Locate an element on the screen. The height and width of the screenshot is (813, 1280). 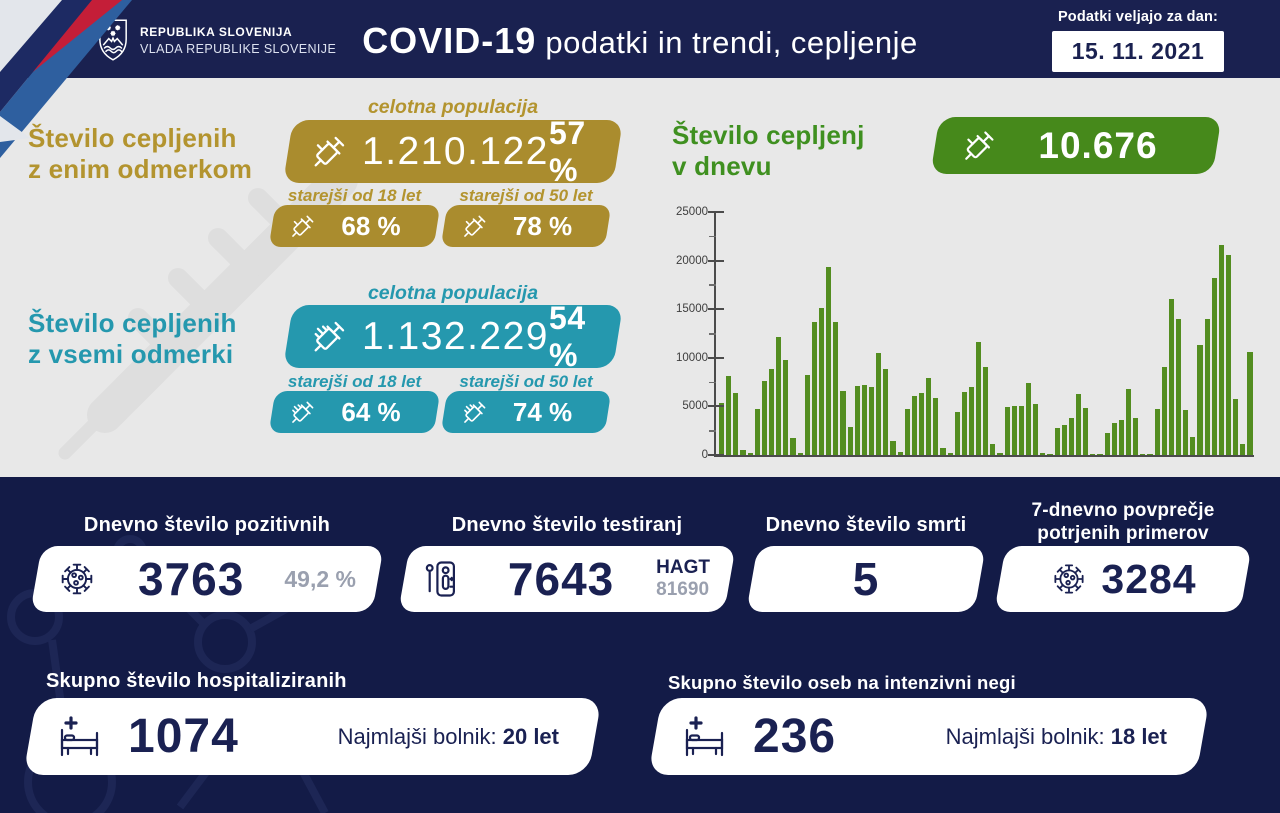
hospitalized-value: 1074 is located at coordinates (183, 736).